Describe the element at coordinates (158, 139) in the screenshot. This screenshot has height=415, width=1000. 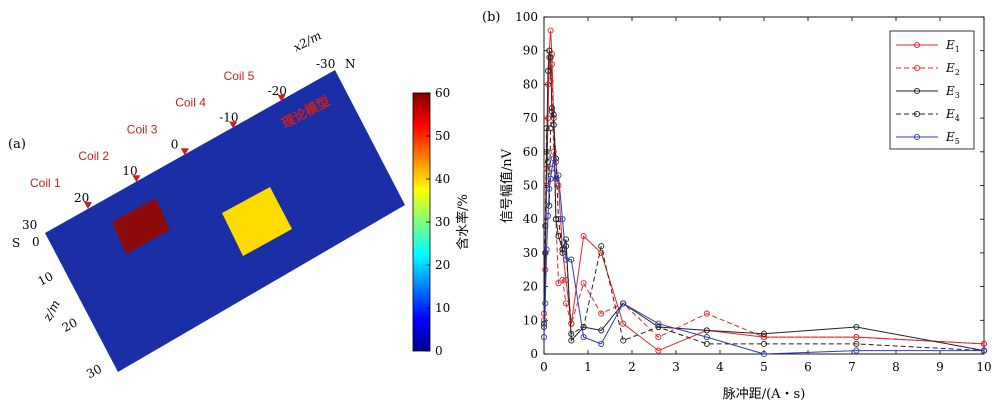
I see `coil-markers: Coil 1 Coil 2 Coil 3 Coil 4 Coil 5` at that location.